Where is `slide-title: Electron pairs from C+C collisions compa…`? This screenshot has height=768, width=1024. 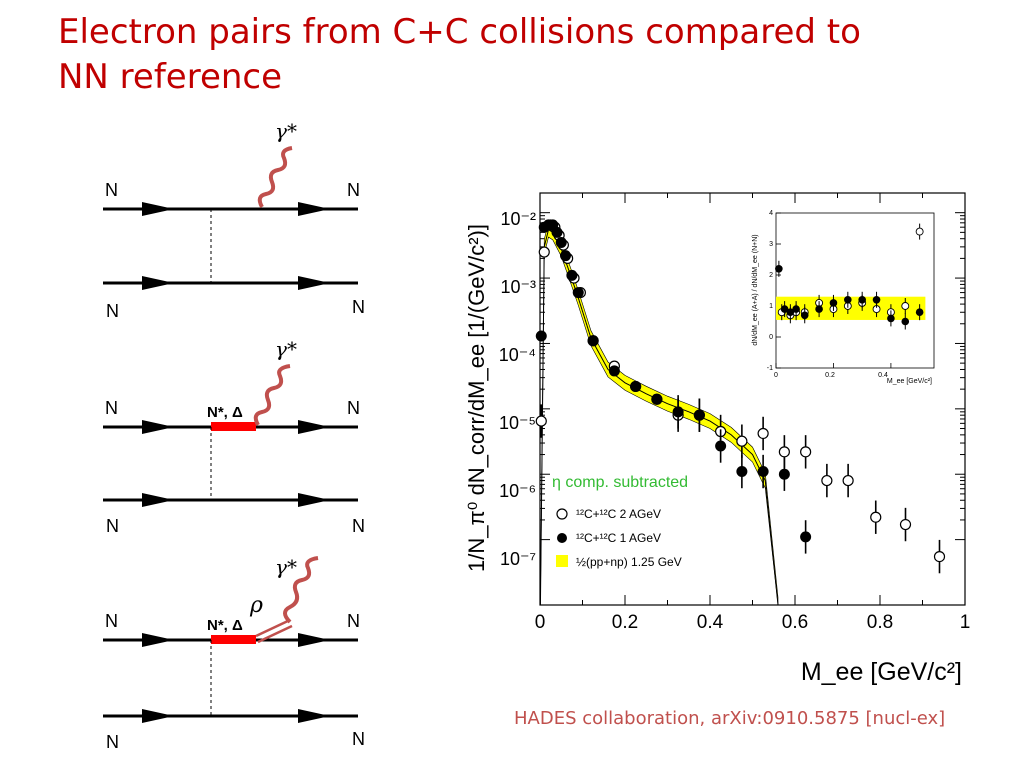 slide-title: Electron pairs from C+C collisions compa… is located at coordinates (518, 55).